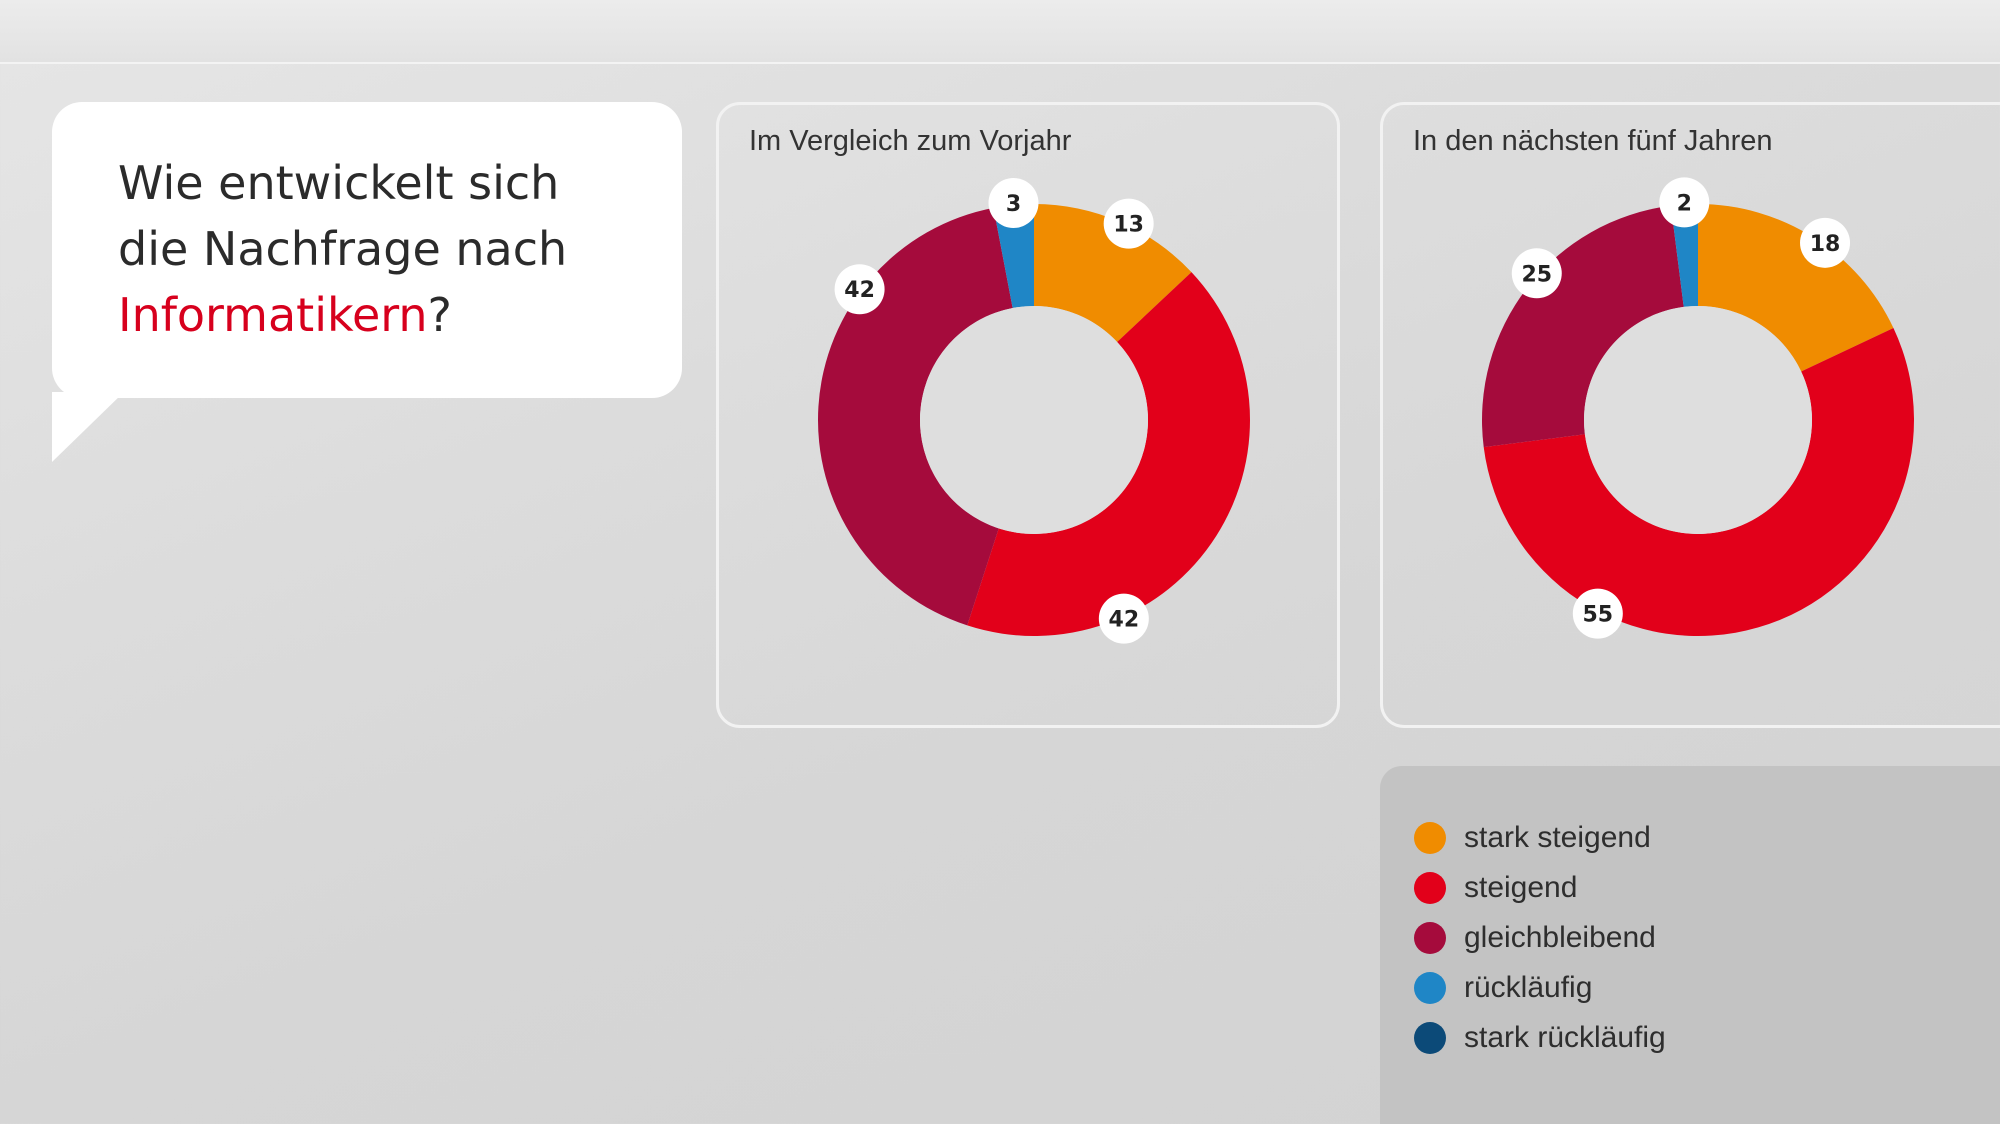  I want to click on legend-label-ruecklaeufig: rückläufig, so click(1528, 987).